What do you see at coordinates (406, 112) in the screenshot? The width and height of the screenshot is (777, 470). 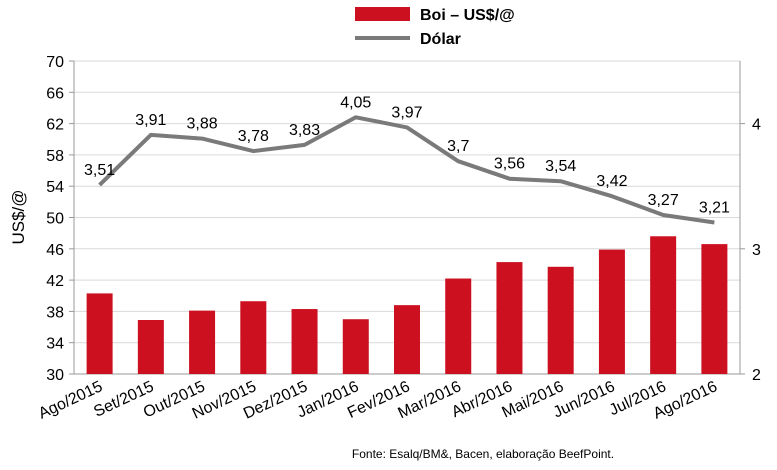 I see `data-label-dolar: 3,97` at bounding box center [406, 112].